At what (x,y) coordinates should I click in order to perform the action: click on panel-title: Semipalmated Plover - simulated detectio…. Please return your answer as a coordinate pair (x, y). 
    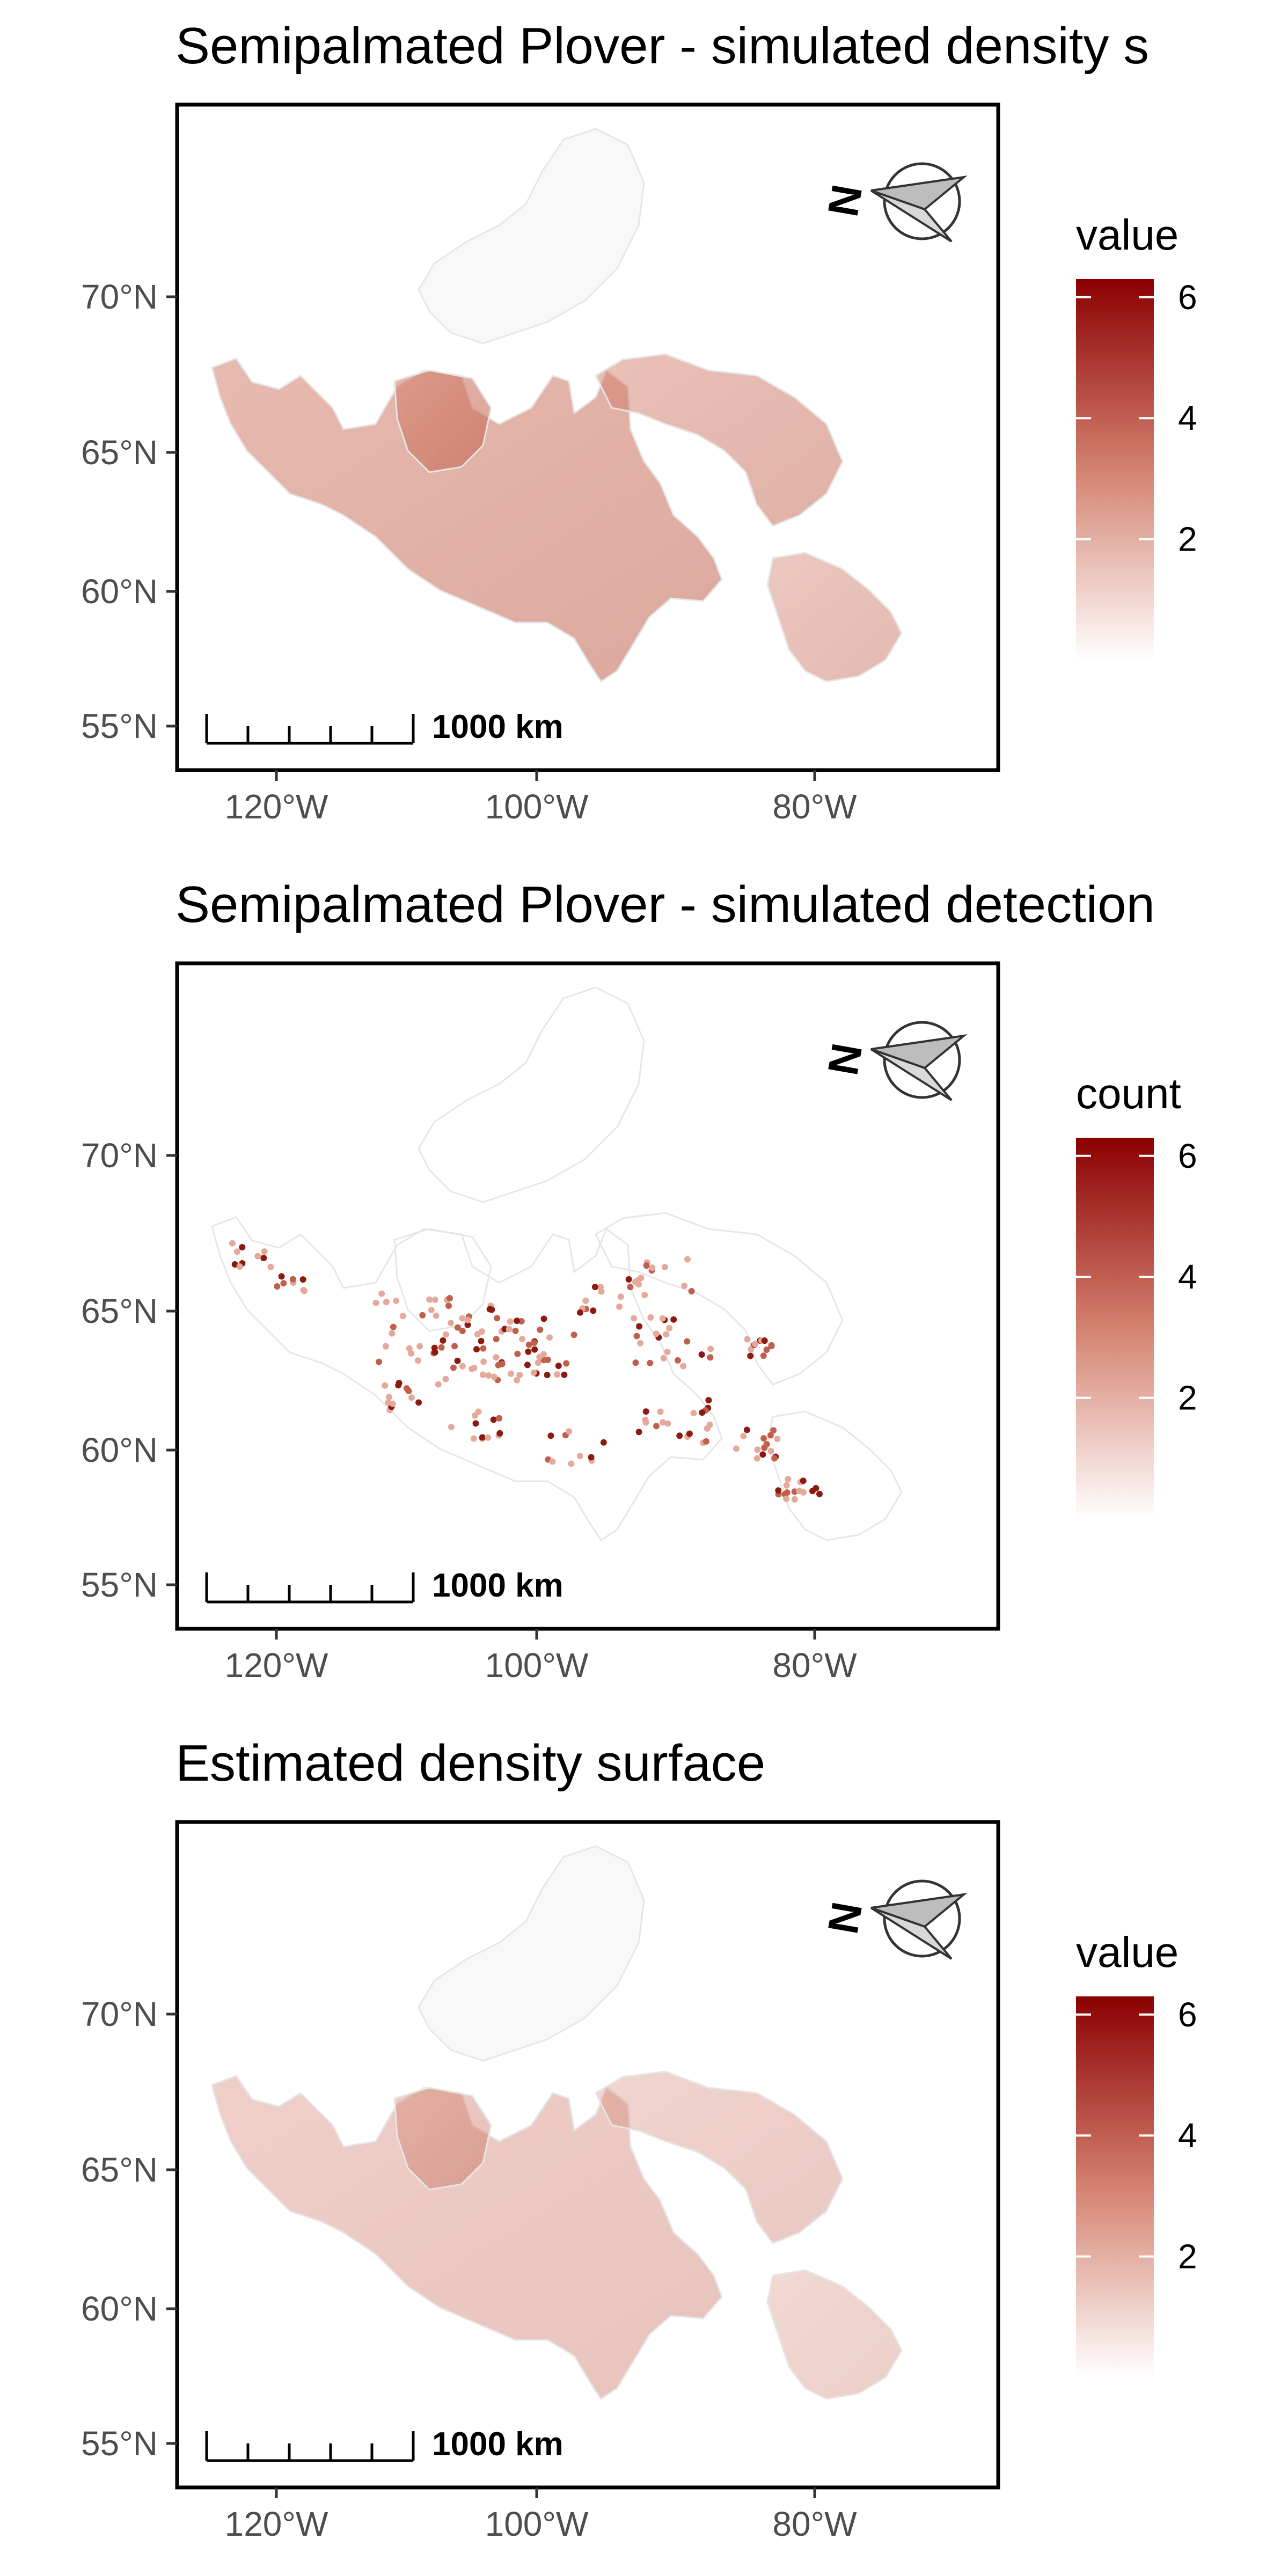
    Looking at the image, I should click on (665, 904).